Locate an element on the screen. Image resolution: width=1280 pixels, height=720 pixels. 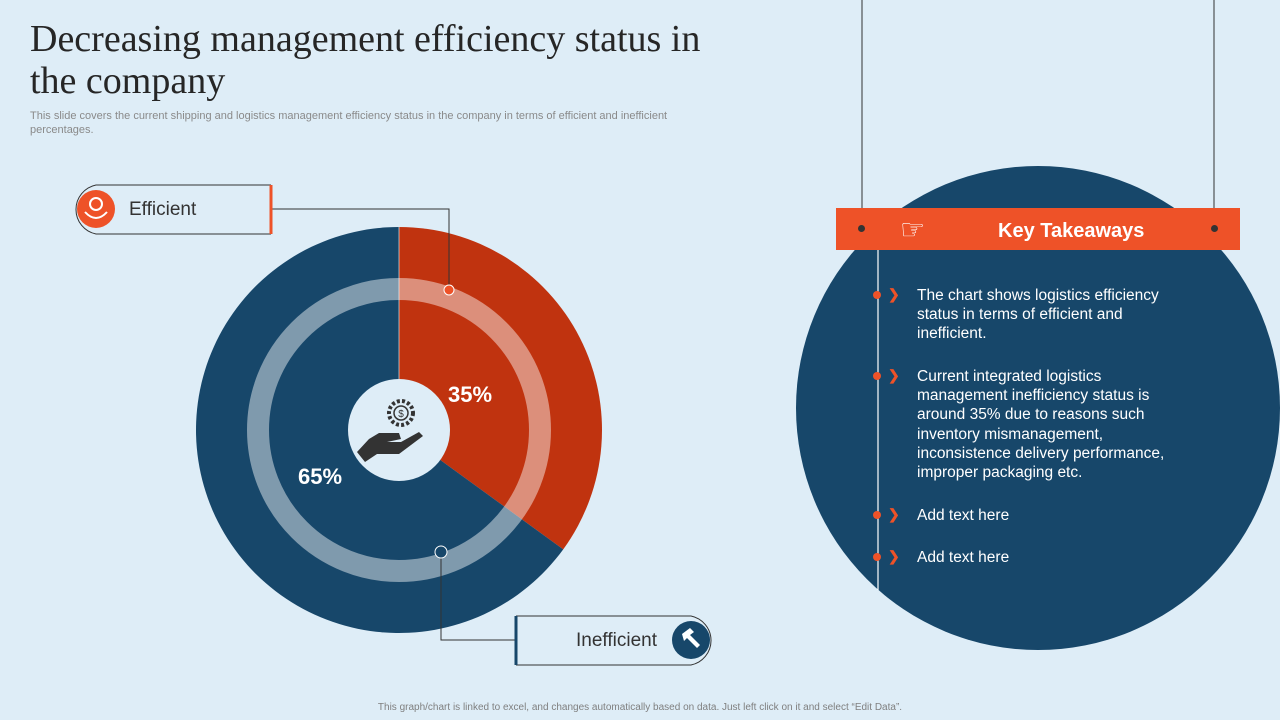
legend-efficient-box is located at coordinates (173, 209).